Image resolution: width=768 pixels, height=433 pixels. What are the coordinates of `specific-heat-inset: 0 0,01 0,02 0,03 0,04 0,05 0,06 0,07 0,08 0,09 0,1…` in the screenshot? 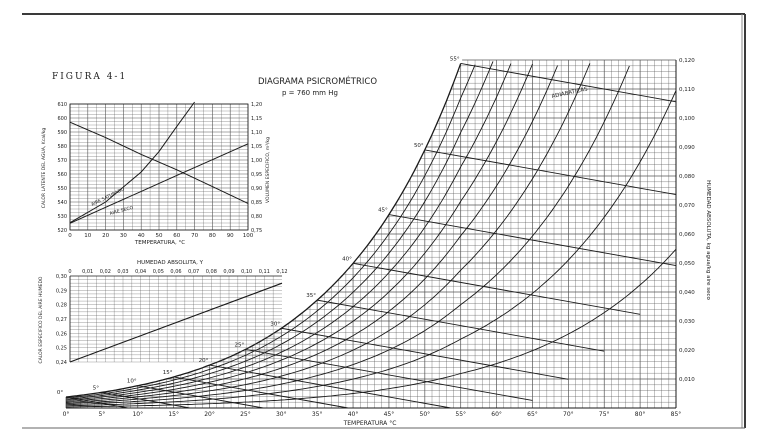 It's located at (163, 313).